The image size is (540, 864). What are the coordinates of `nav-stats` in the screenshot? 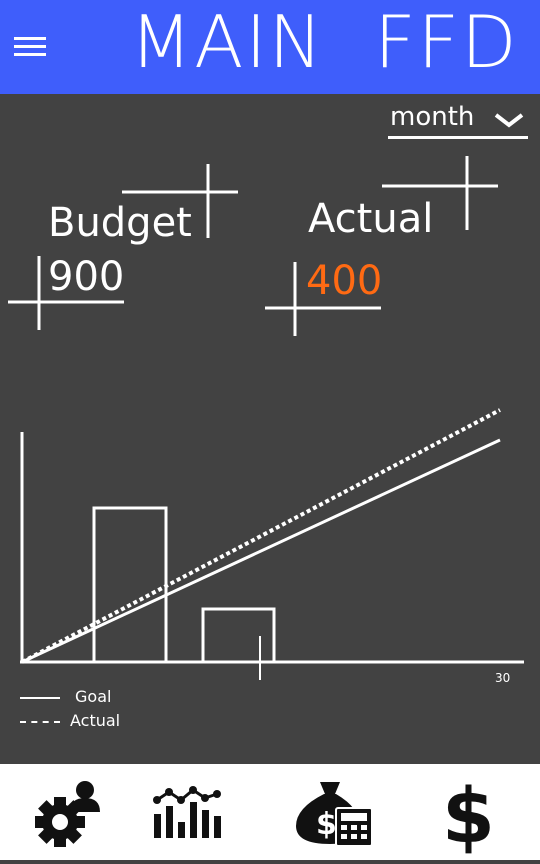 It's located at (185, 812).